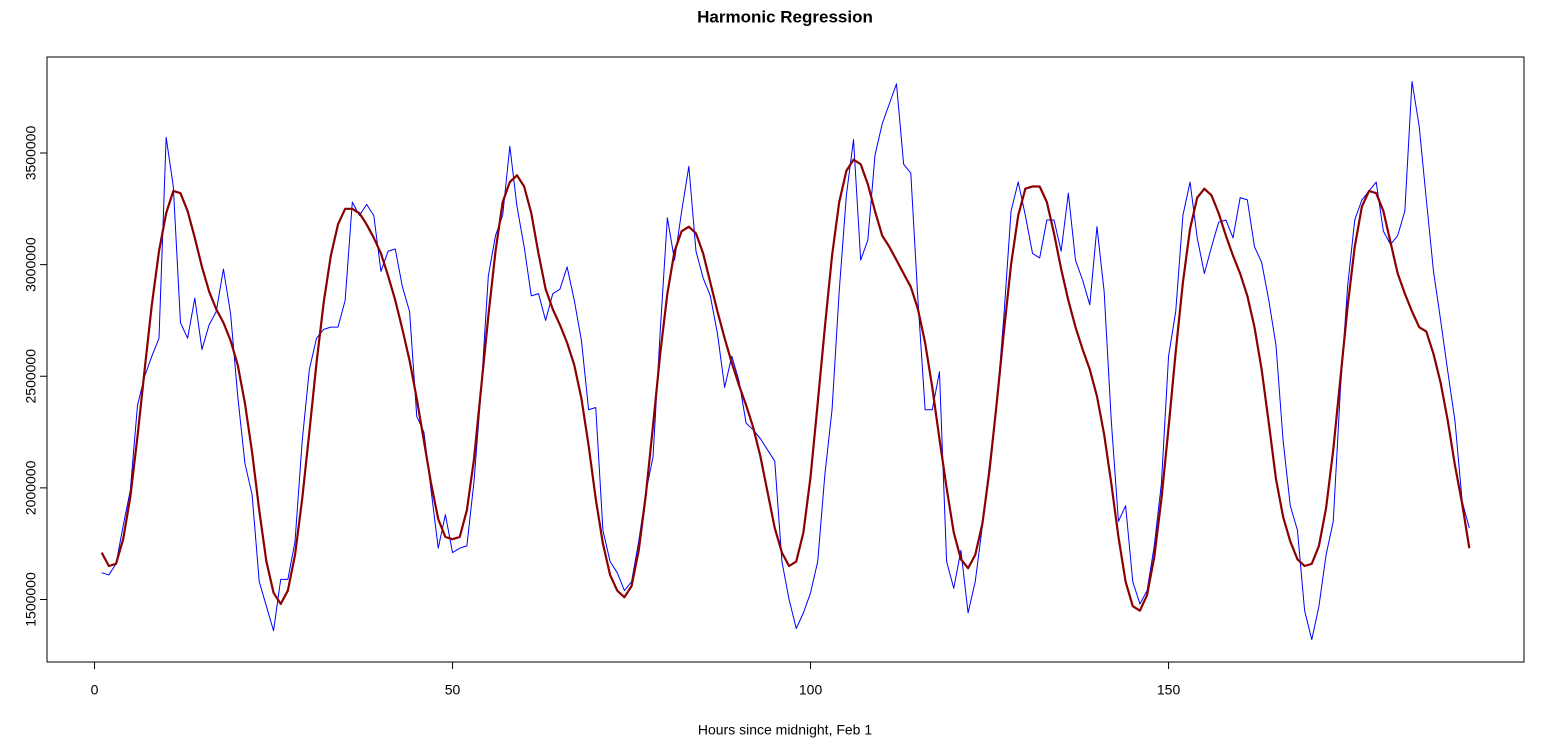 This screenshot has height=746, width=1544. What do you see at coordinates (785, 16) in the screenshot?
I see `chart-title: Harmonic Regression` at bounding box center [785, 16].